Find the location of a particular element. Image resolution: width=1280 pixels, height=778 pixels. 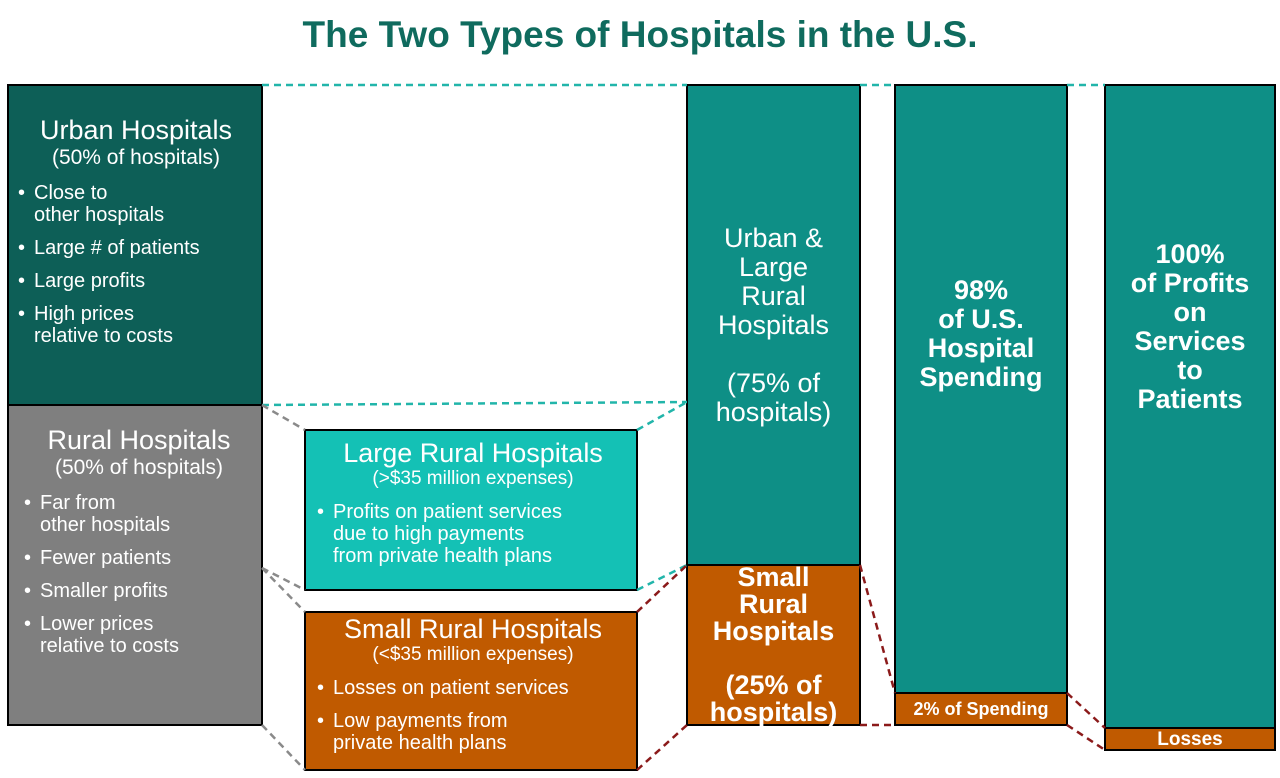

bullet: Far from other hospitals is located at coordinates (139, 514).